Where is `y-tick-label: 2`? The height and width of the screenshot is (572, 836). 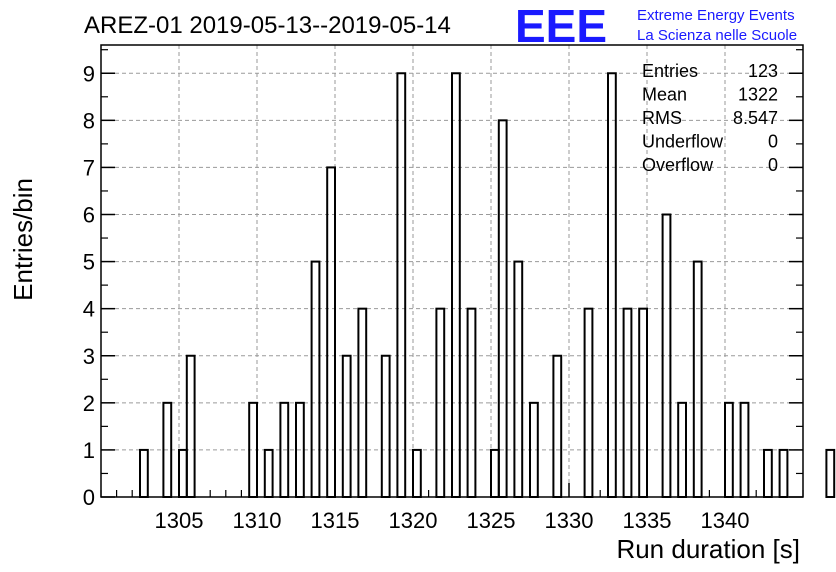 y-tick-label: 2 is located at coordinates (89, 403).